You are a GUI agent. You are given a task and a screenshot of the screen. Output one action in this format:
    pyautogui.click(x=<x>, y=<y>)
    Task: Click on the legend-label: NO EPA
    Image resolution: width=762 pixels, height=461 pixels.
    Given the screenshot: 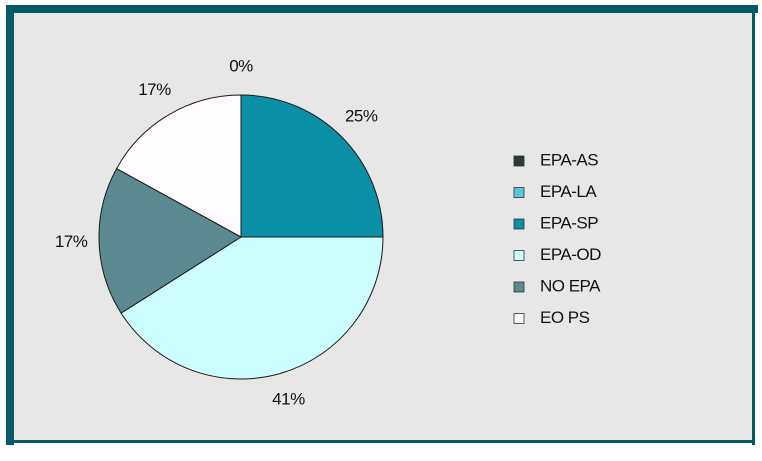 What is the action you would take?
    pyautogui.click(x=570, y=285)
    